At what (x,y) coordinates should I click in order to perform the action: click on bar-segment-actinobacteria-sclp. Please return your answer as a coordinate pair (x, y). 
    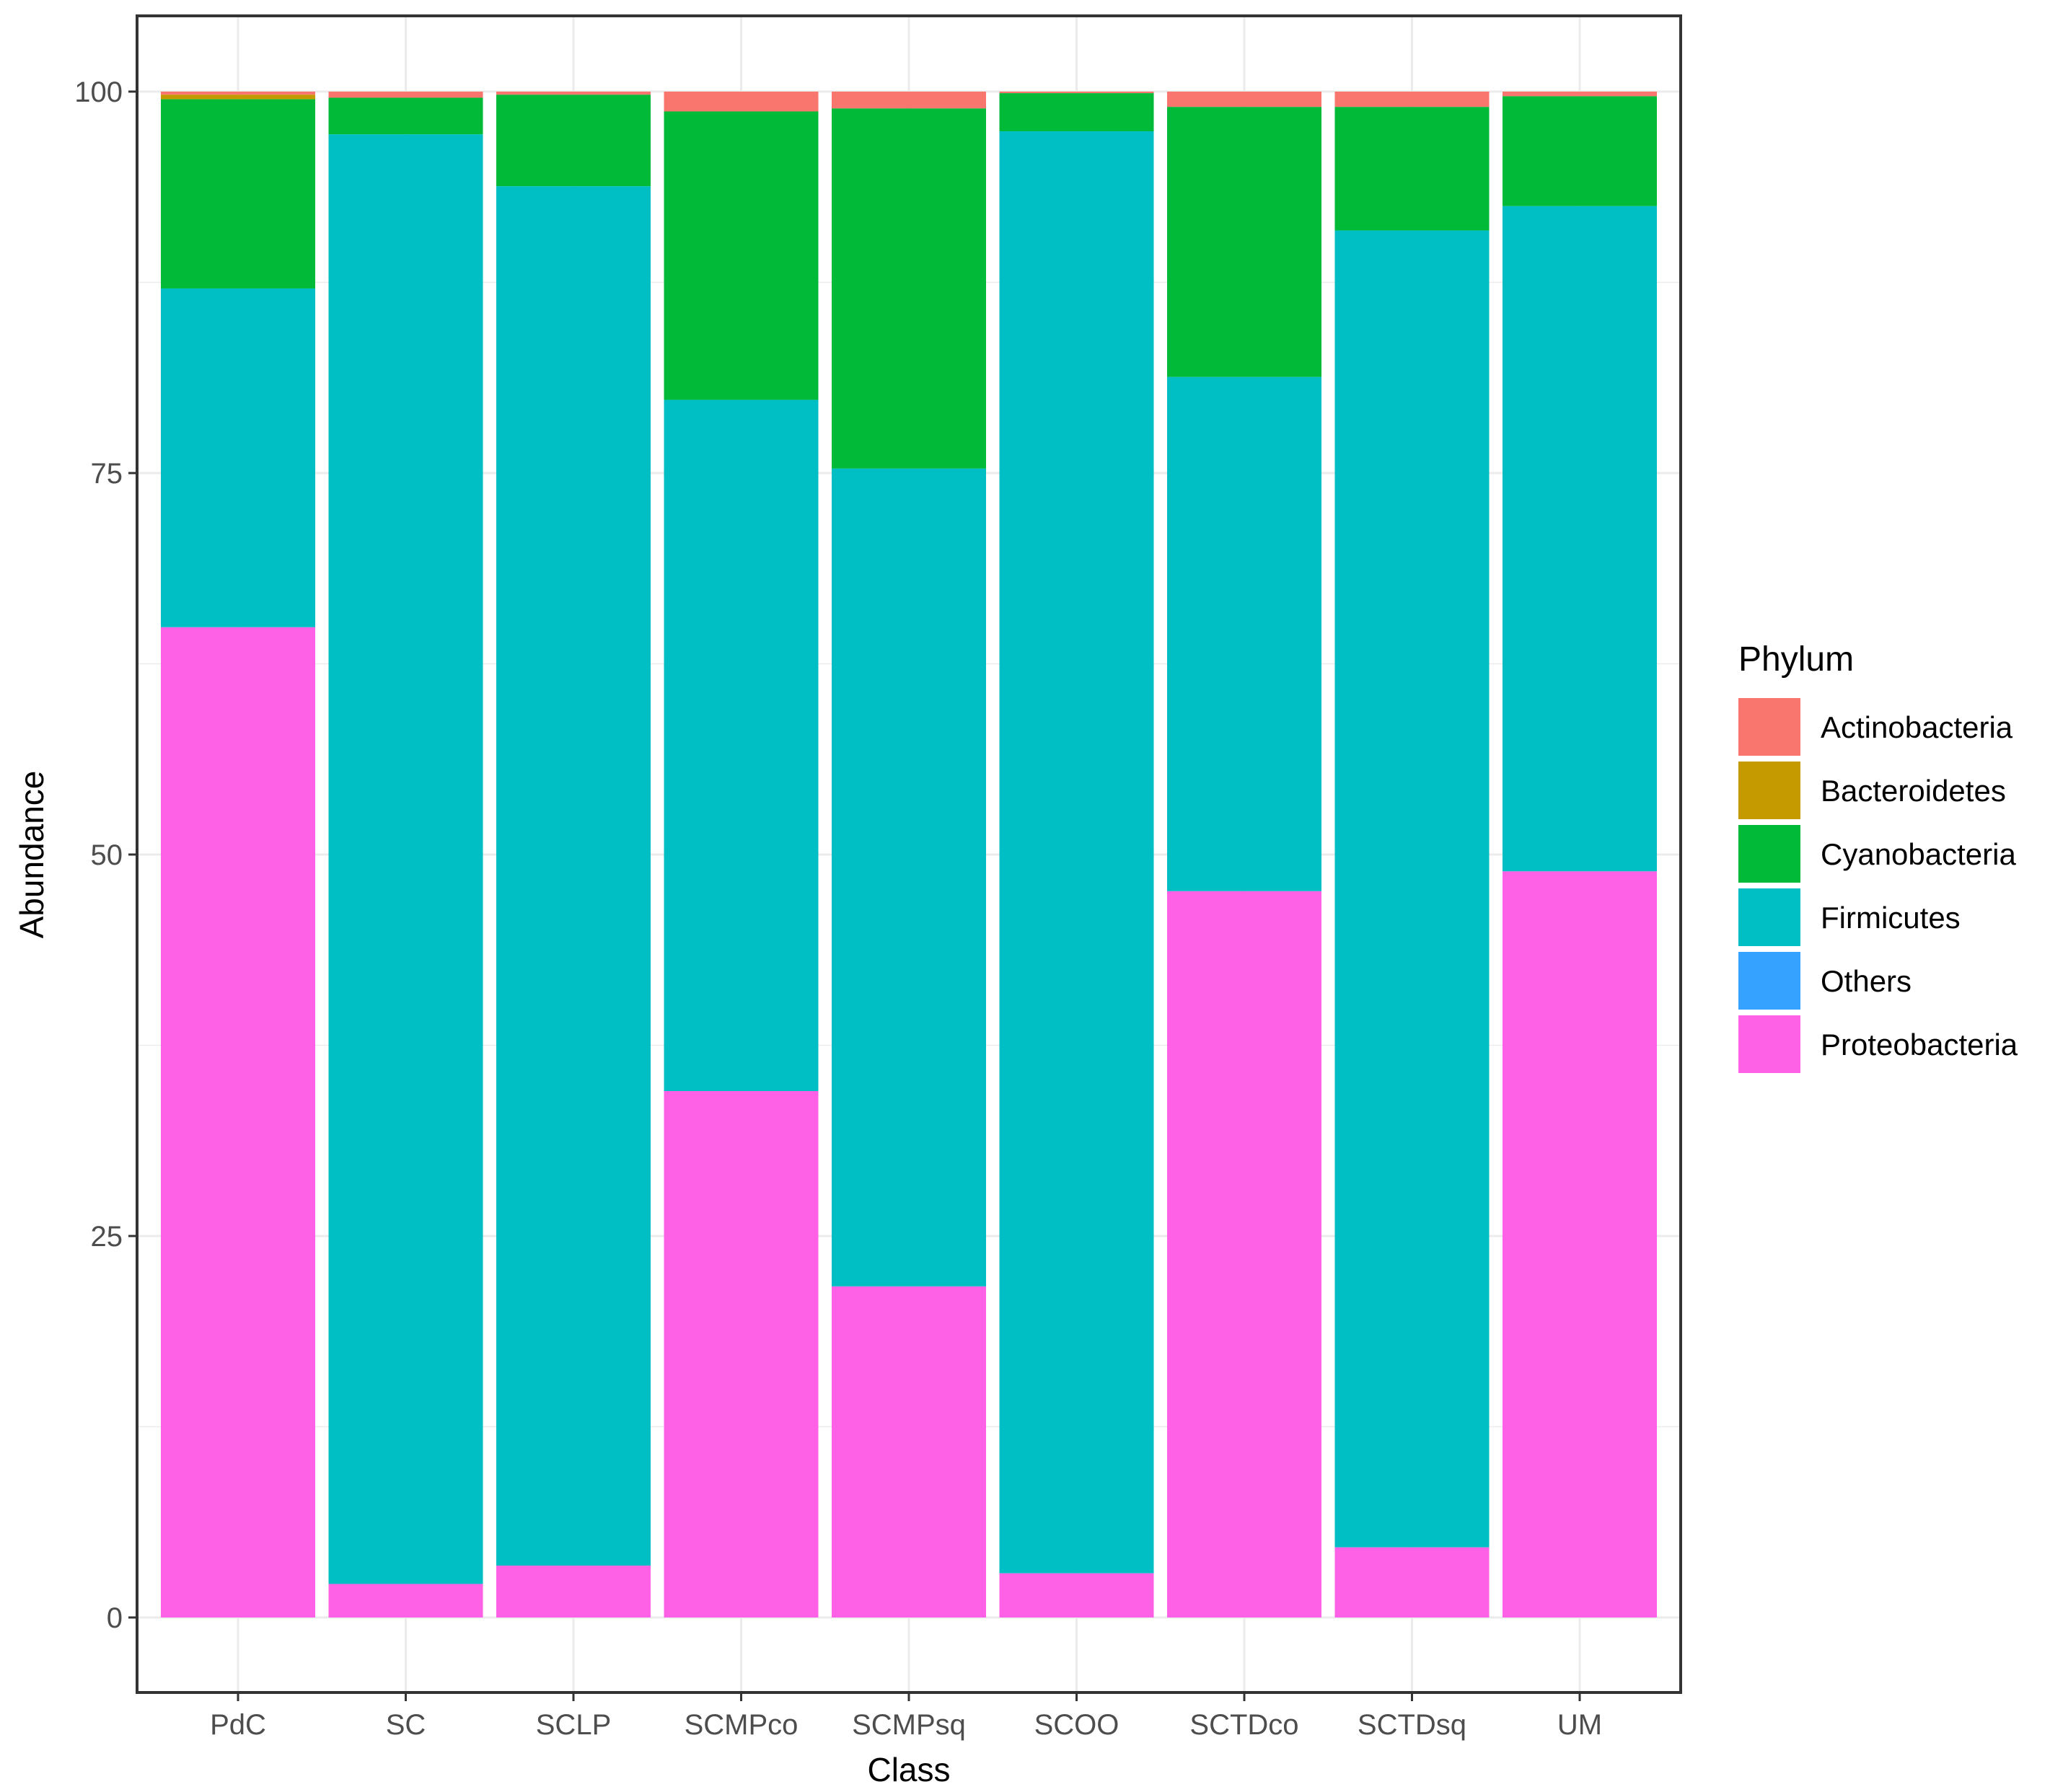
    Looking at the image, I should click on (573, 93).